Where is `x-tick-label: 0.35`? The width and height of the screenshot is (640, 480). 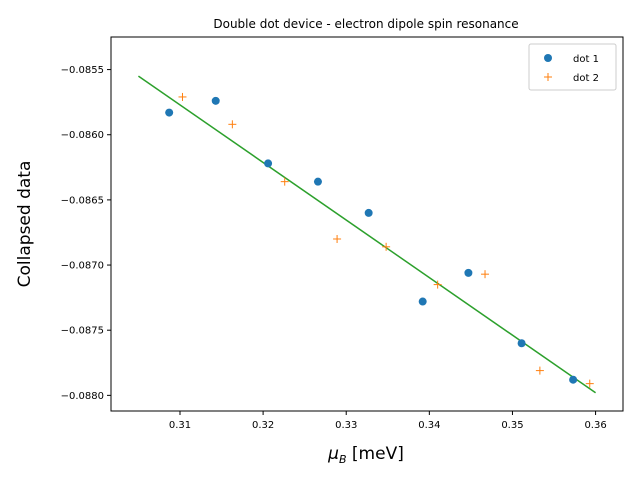
x-tick-label: 0.35 is located at coordinates (512, 425).